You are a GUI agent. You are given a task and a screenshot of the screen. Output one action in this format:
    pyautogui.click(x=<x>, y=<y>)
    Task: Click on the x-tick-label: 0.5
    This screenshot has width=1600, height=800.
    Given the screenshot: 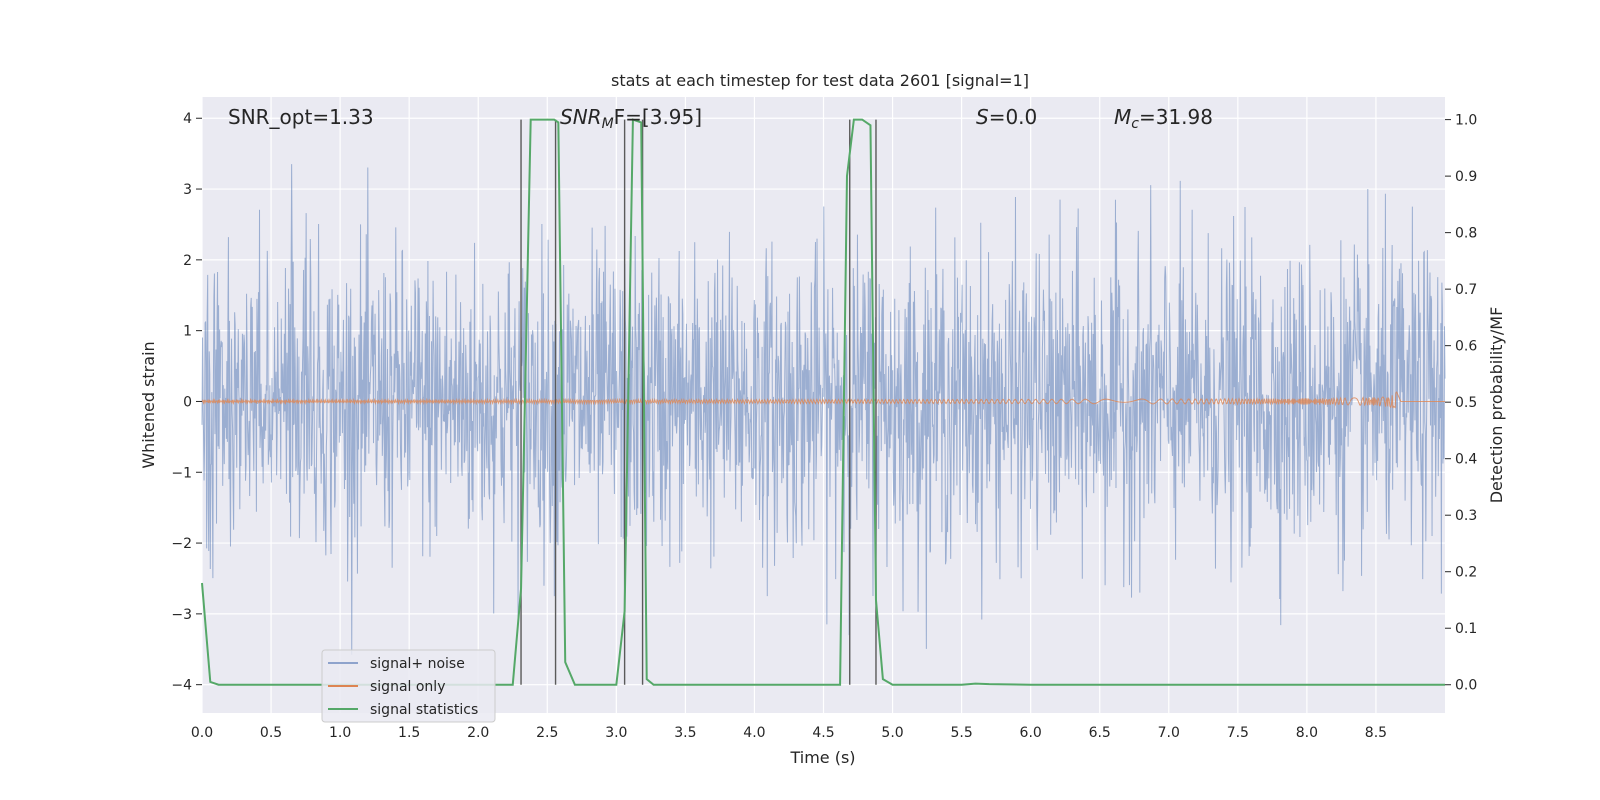 What is the action you would take?
    pyautogui.click(x=271, y=733)
    